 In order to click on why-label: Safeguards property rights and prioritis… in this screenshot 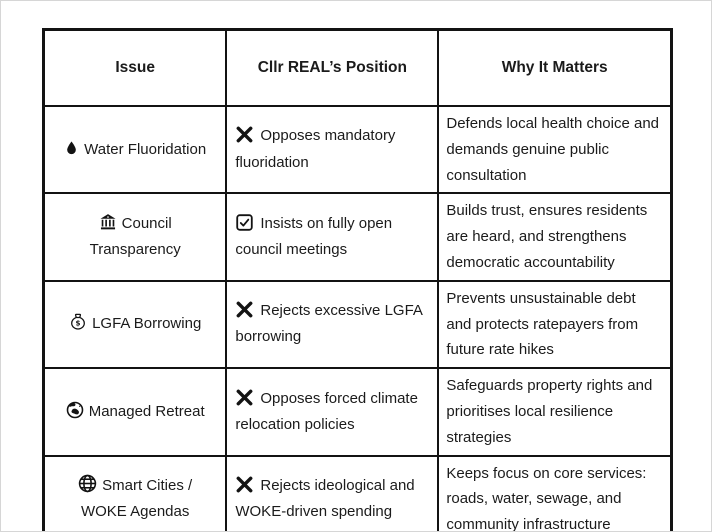, I will do `click(549, 411)`.